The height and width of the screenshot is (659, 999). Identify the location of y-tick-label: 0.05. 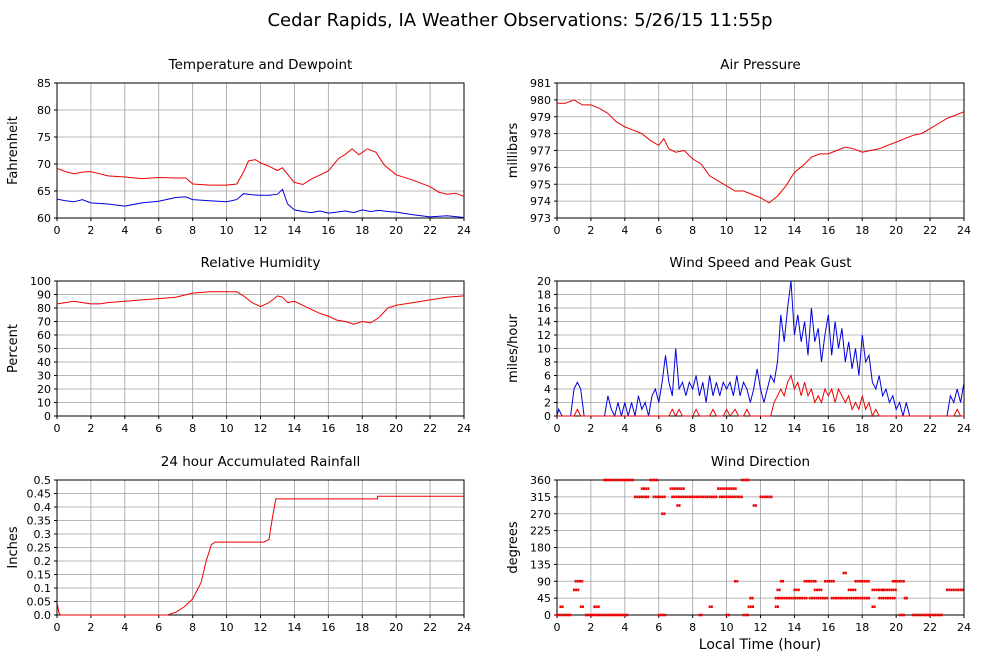
(39, 602).